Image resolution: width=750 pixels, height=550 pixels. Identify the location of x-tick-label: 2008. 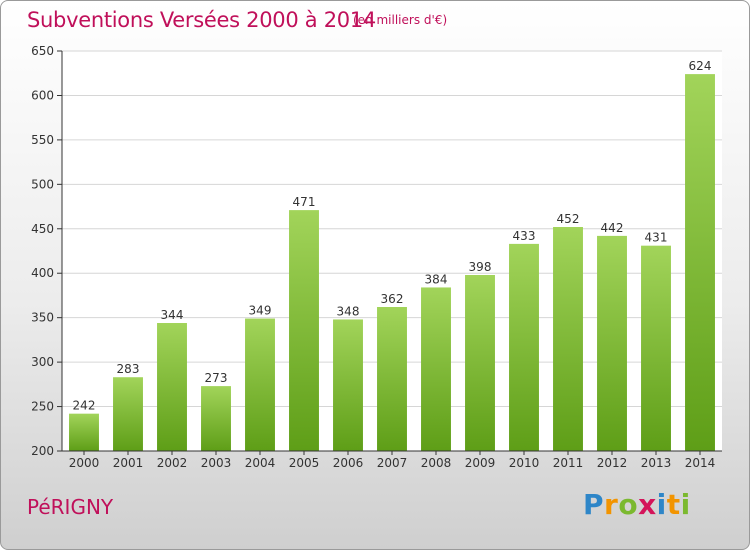
(436, 463).